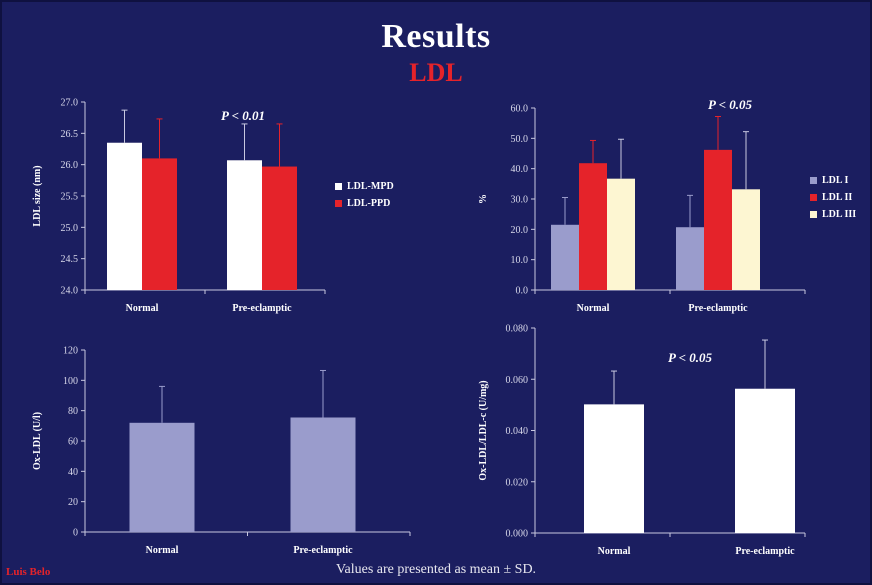 The image size is (872, 585). Describe the element at coordinates (75, 533) in the screenshot. I see `y-tick-label: 0` at that location.